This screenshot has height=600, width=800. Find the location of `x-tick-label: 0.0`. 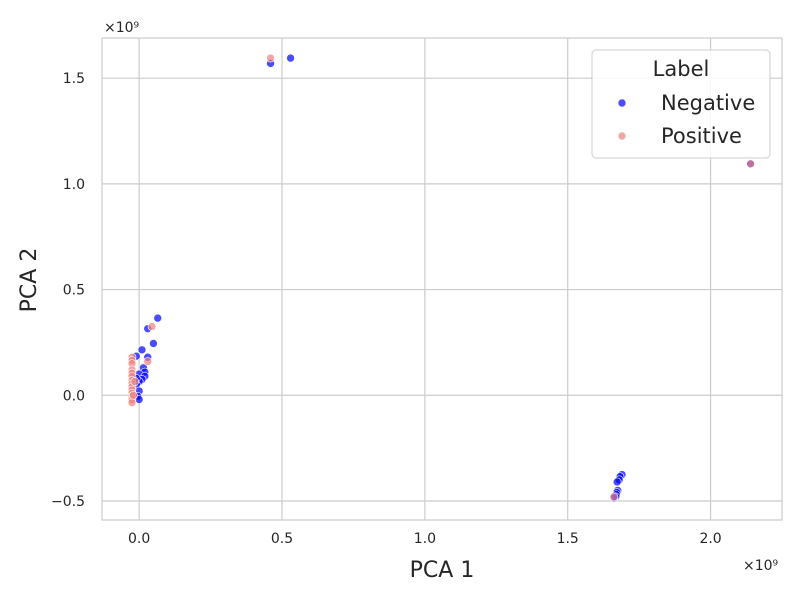

x-tick-label: 0.0 is located at coordinates (139, 539).